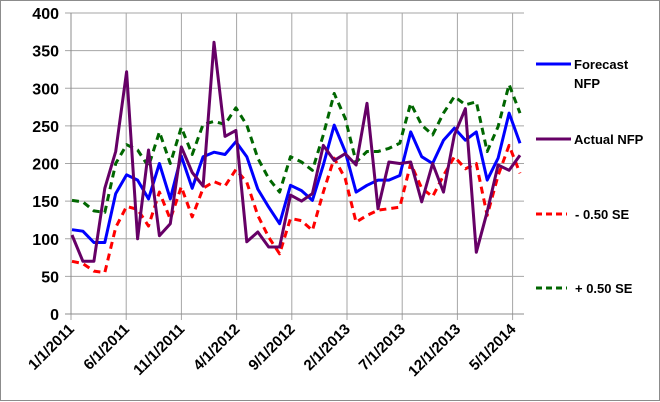 This screenshot has height=402, width=660. What do you see at coordinates (587, 83) in the screenshot?
I see `legend-label-forecast-line2: NFP` at bounding box center [587, 83].